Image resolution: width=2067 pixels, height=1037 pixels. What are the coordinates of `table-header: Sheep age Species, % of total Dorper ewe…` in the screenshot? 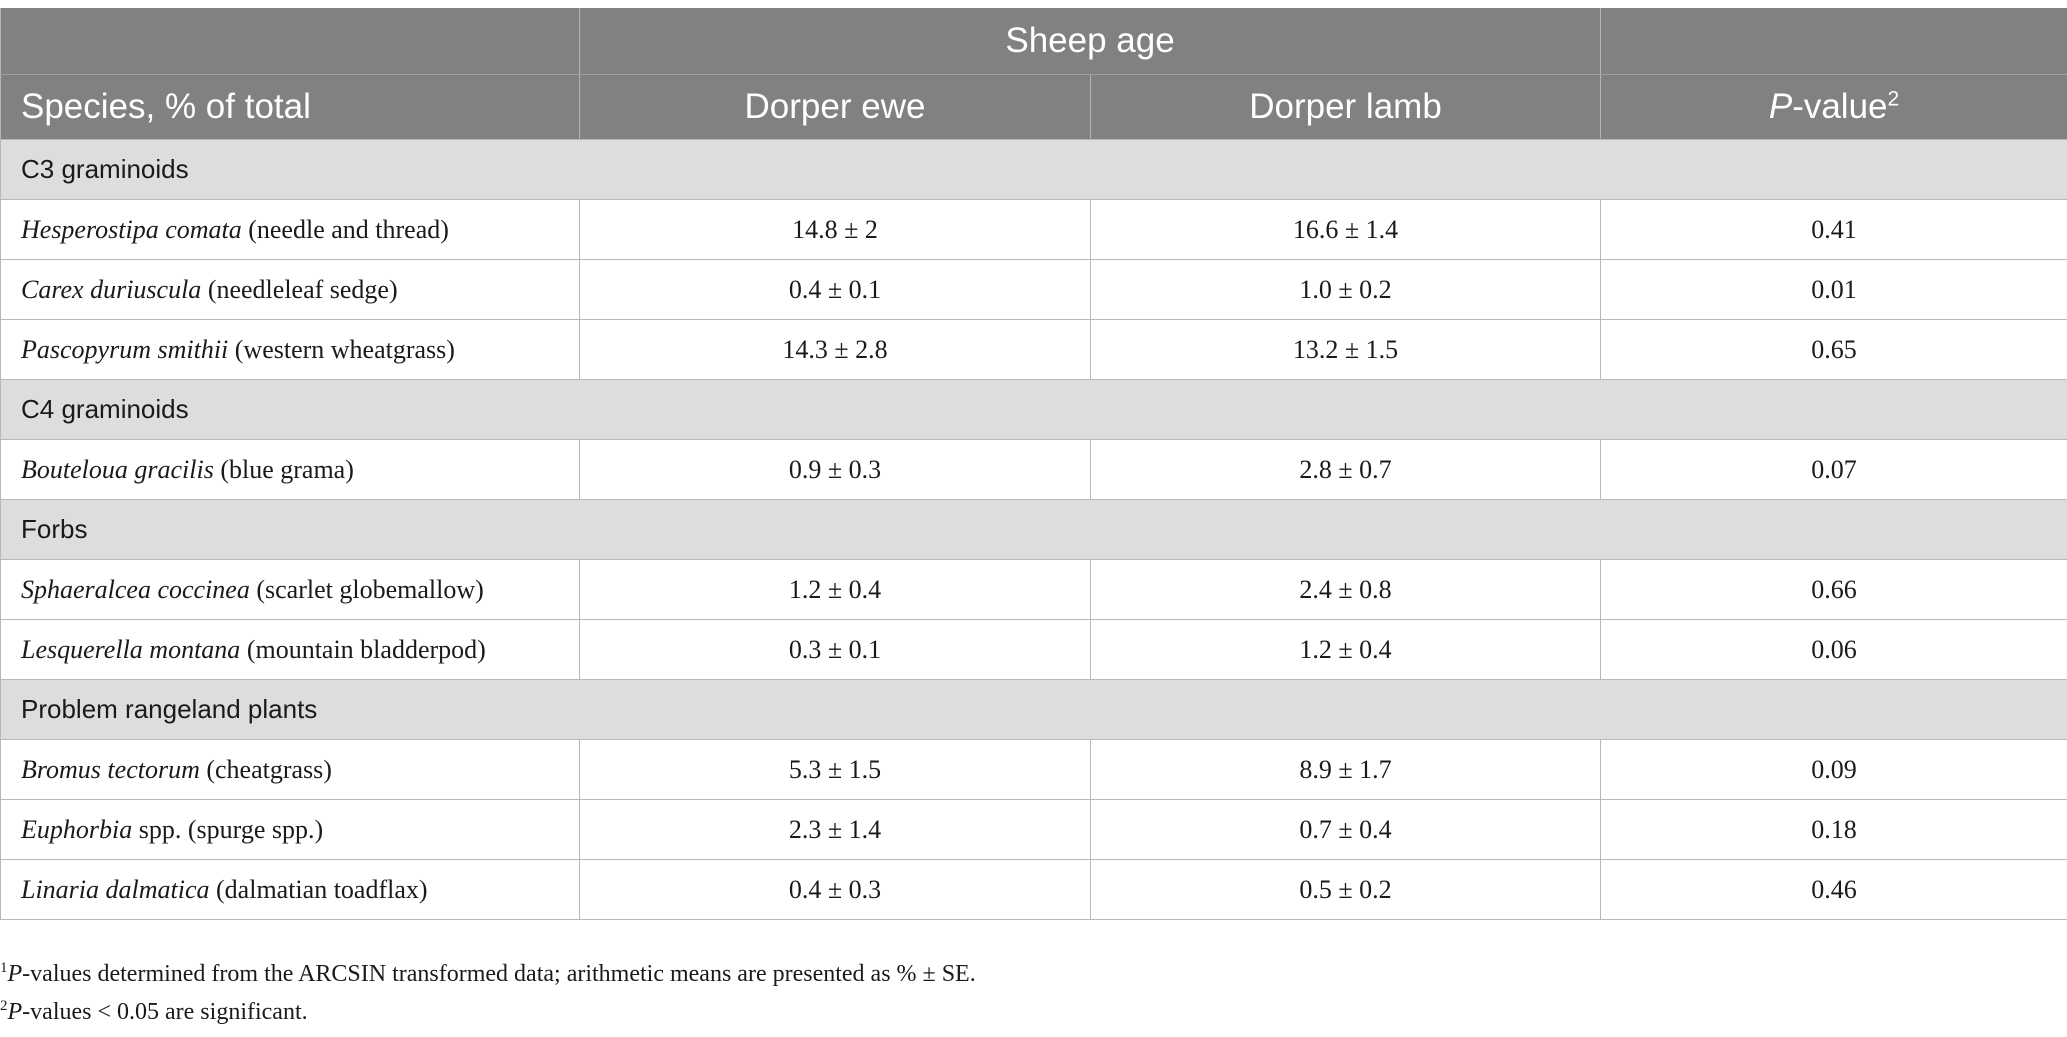 It's located at (1033, 74).